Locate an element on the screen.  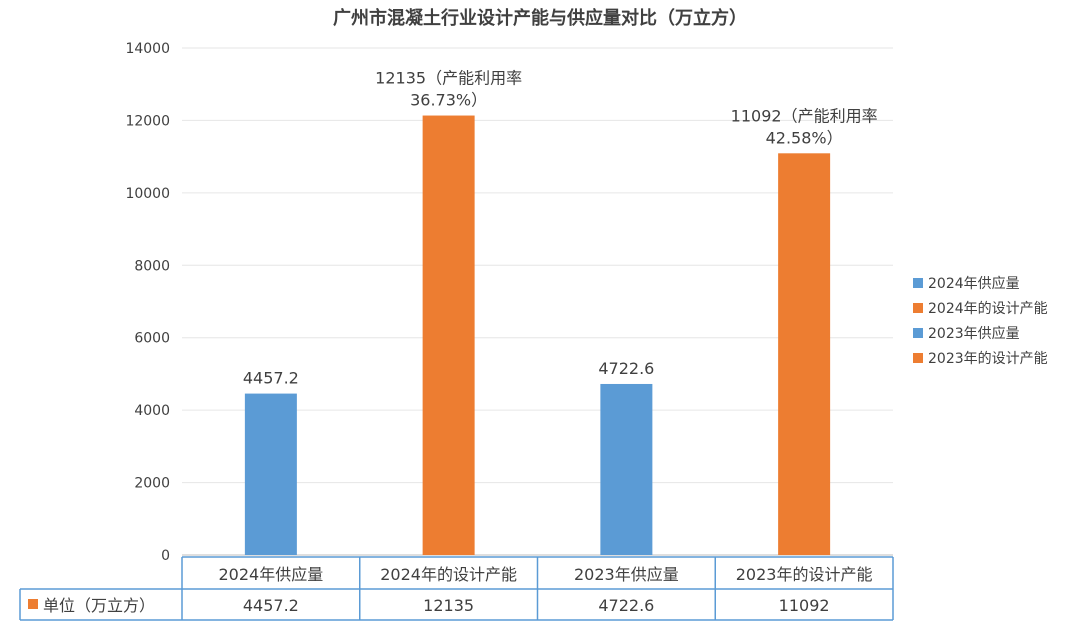
legend-label: 2023年供应量 is located at coordinates (974, 333).